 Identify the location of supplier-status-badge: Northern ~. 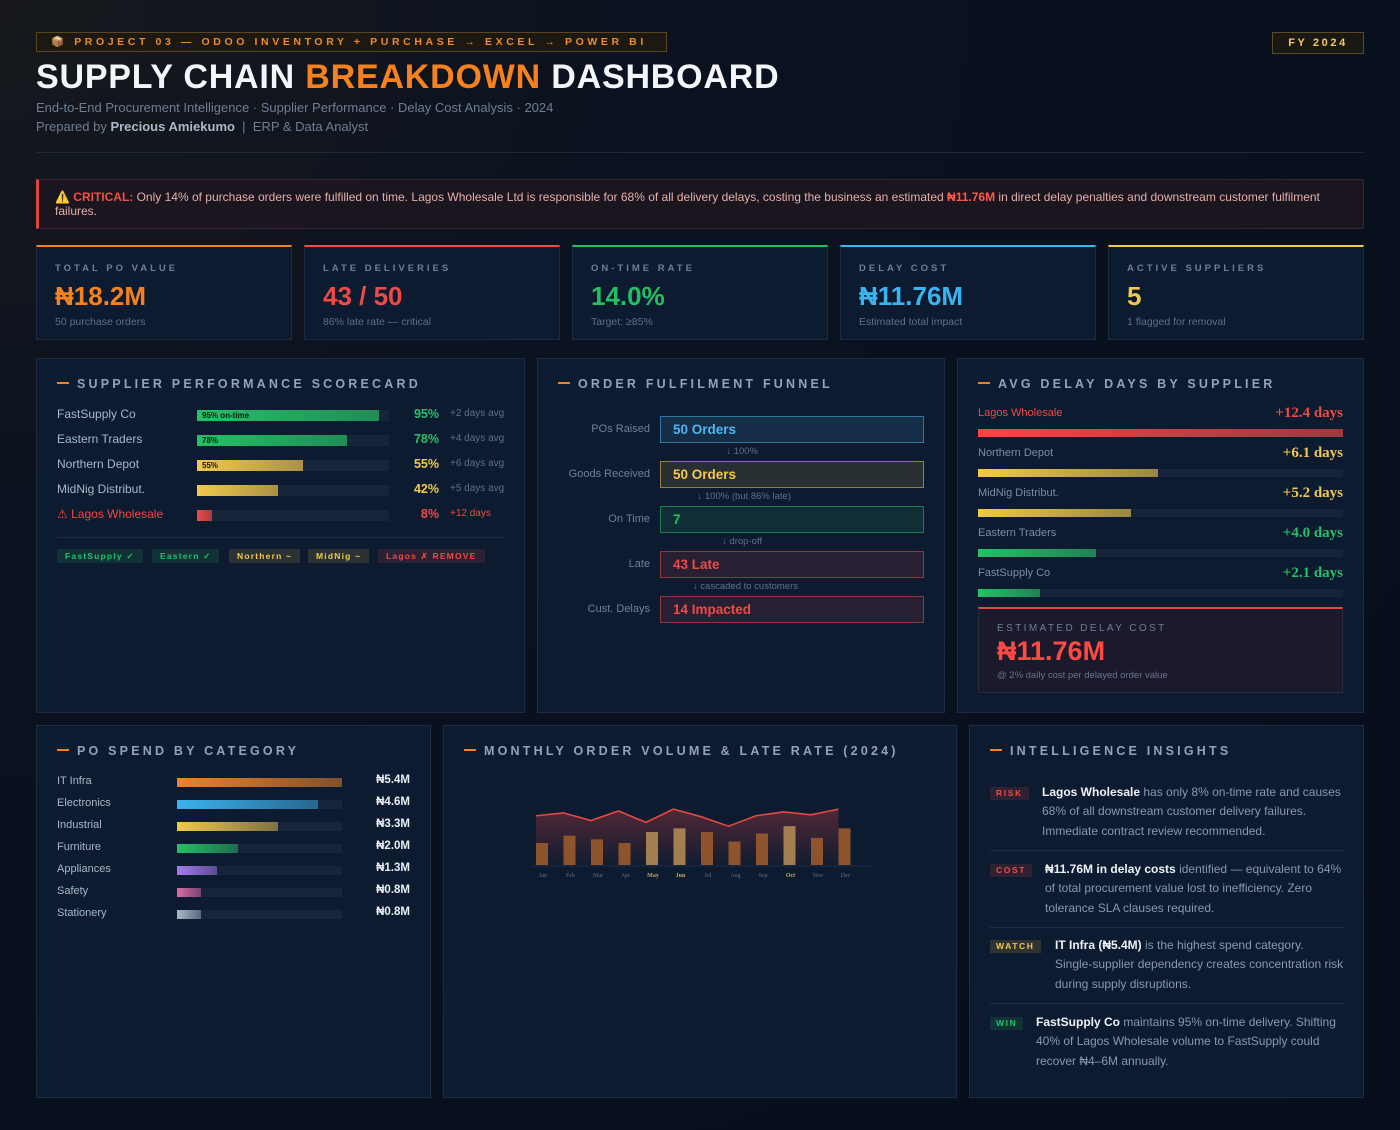
(265, 556).